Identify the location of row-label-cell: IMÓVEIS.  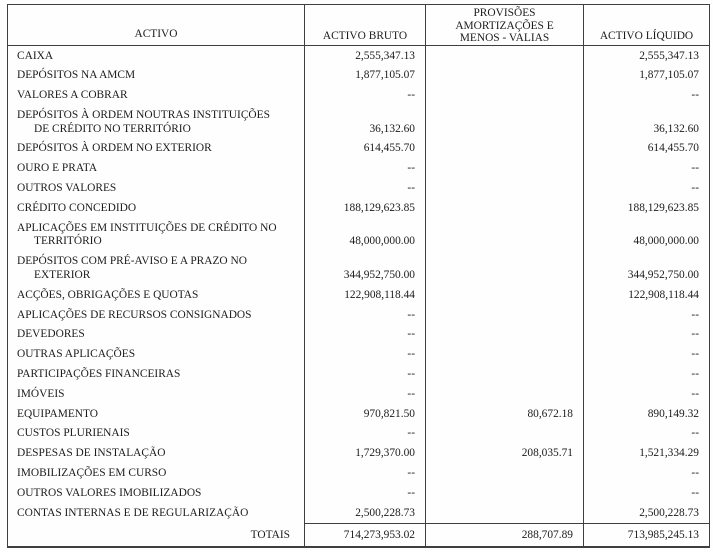
(156, 394).